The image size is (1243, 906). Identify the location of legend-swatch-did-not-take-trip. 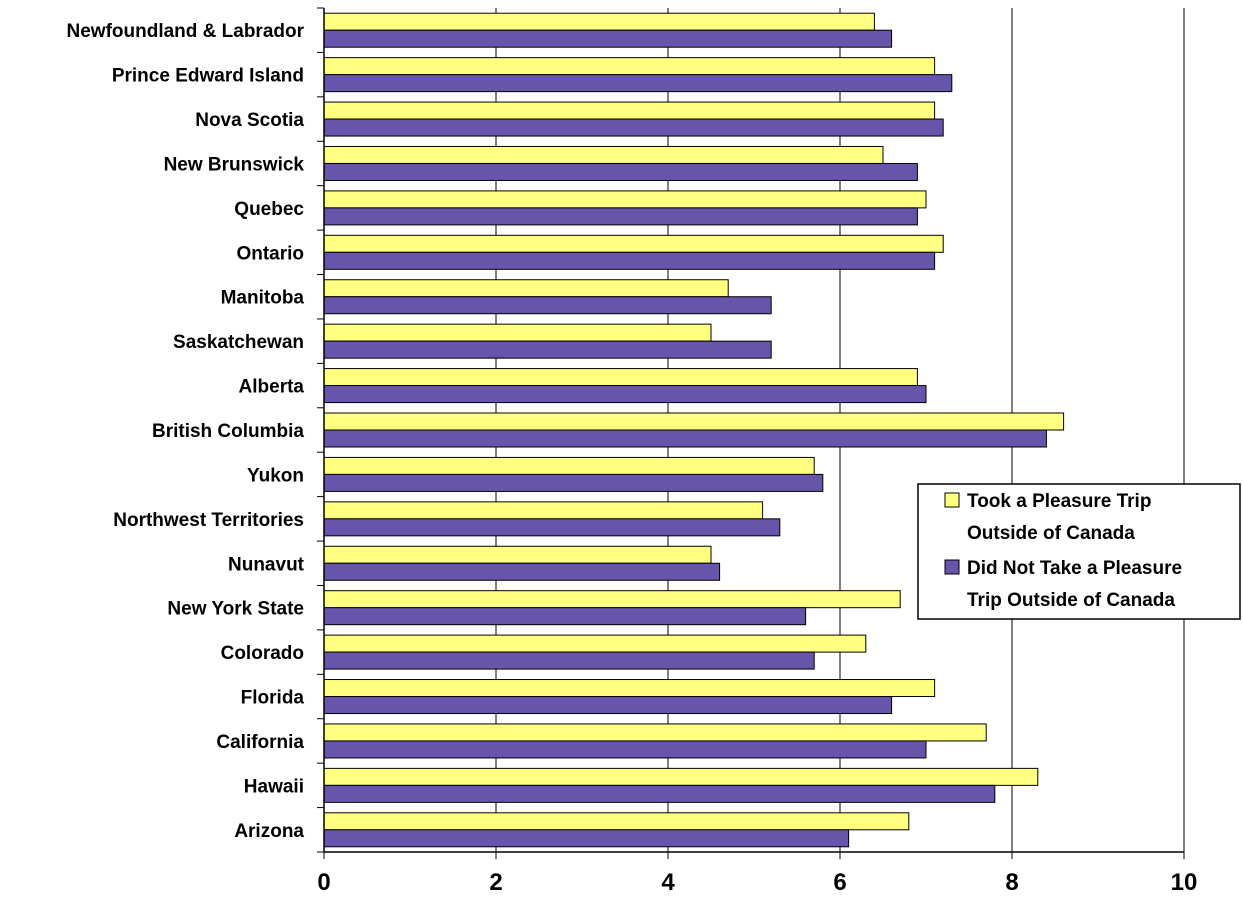
(952, 567).